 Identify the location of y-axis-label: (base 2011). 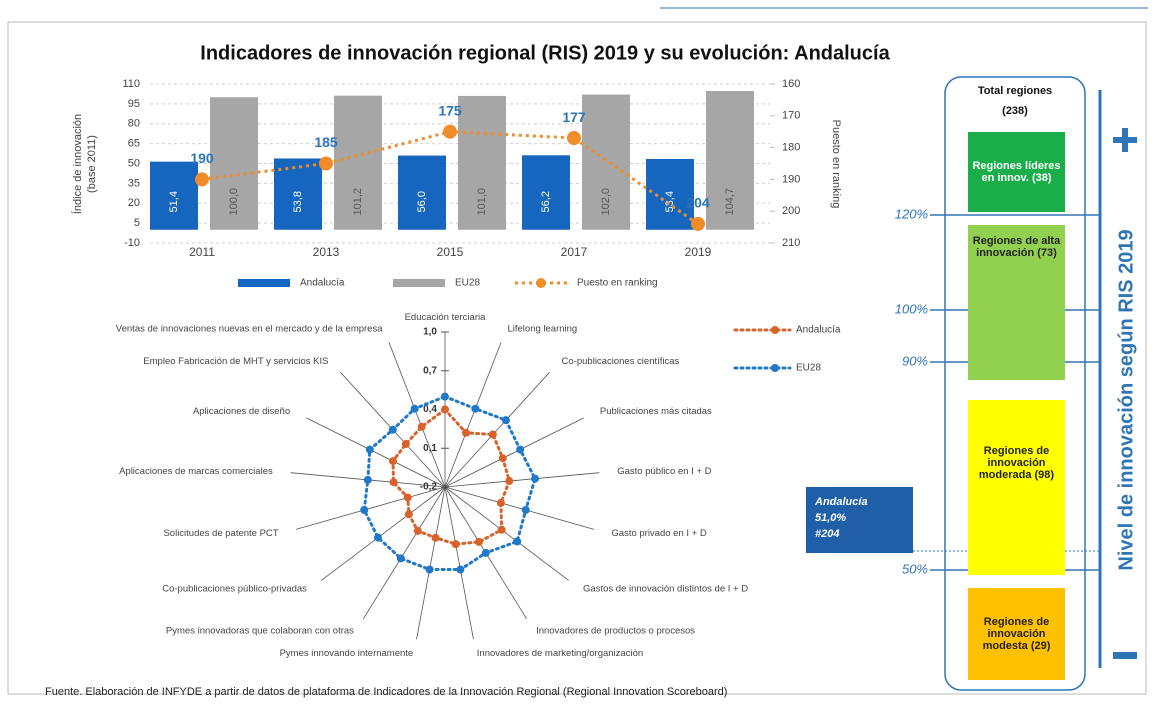
(92, 164).